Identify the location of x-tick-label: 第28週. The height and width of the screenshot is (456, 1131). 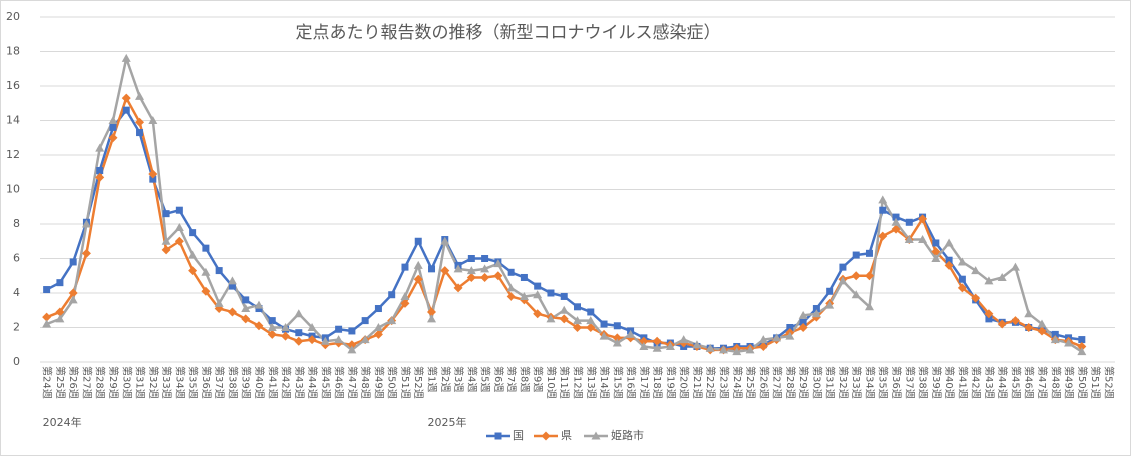
(100, 382).